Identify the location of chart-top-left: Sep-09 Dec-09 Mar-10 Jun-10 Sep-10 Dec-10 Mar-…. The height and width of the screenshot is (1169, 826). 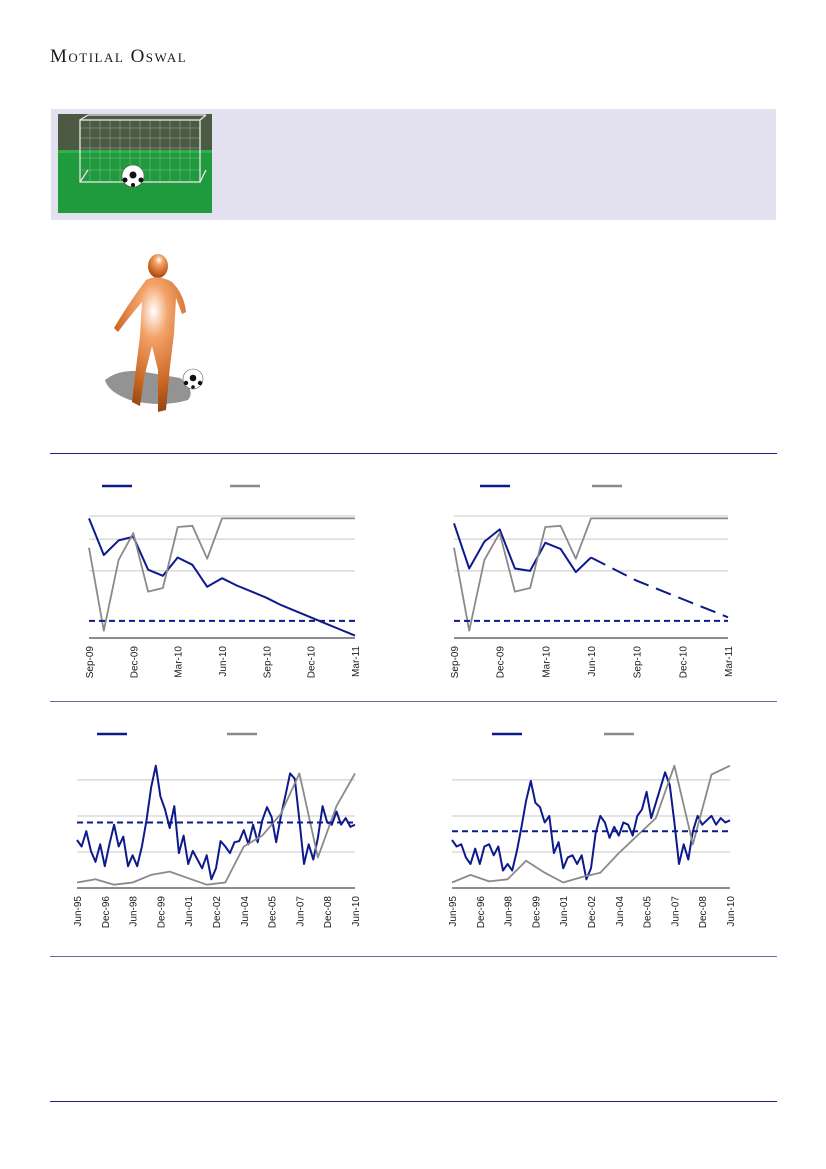
(223, 581).